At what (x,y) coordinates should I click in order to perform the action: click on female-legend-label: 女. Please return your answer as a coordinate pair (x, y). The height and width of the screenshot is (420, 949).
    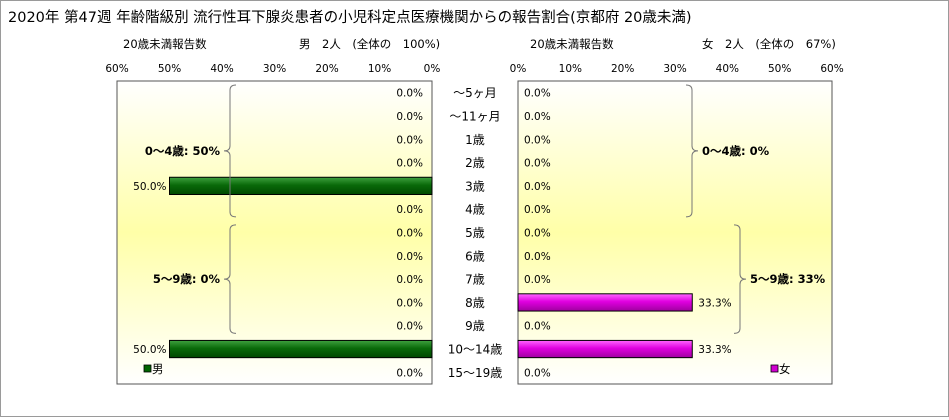
    Looking at the image, I should click on (785, 369).